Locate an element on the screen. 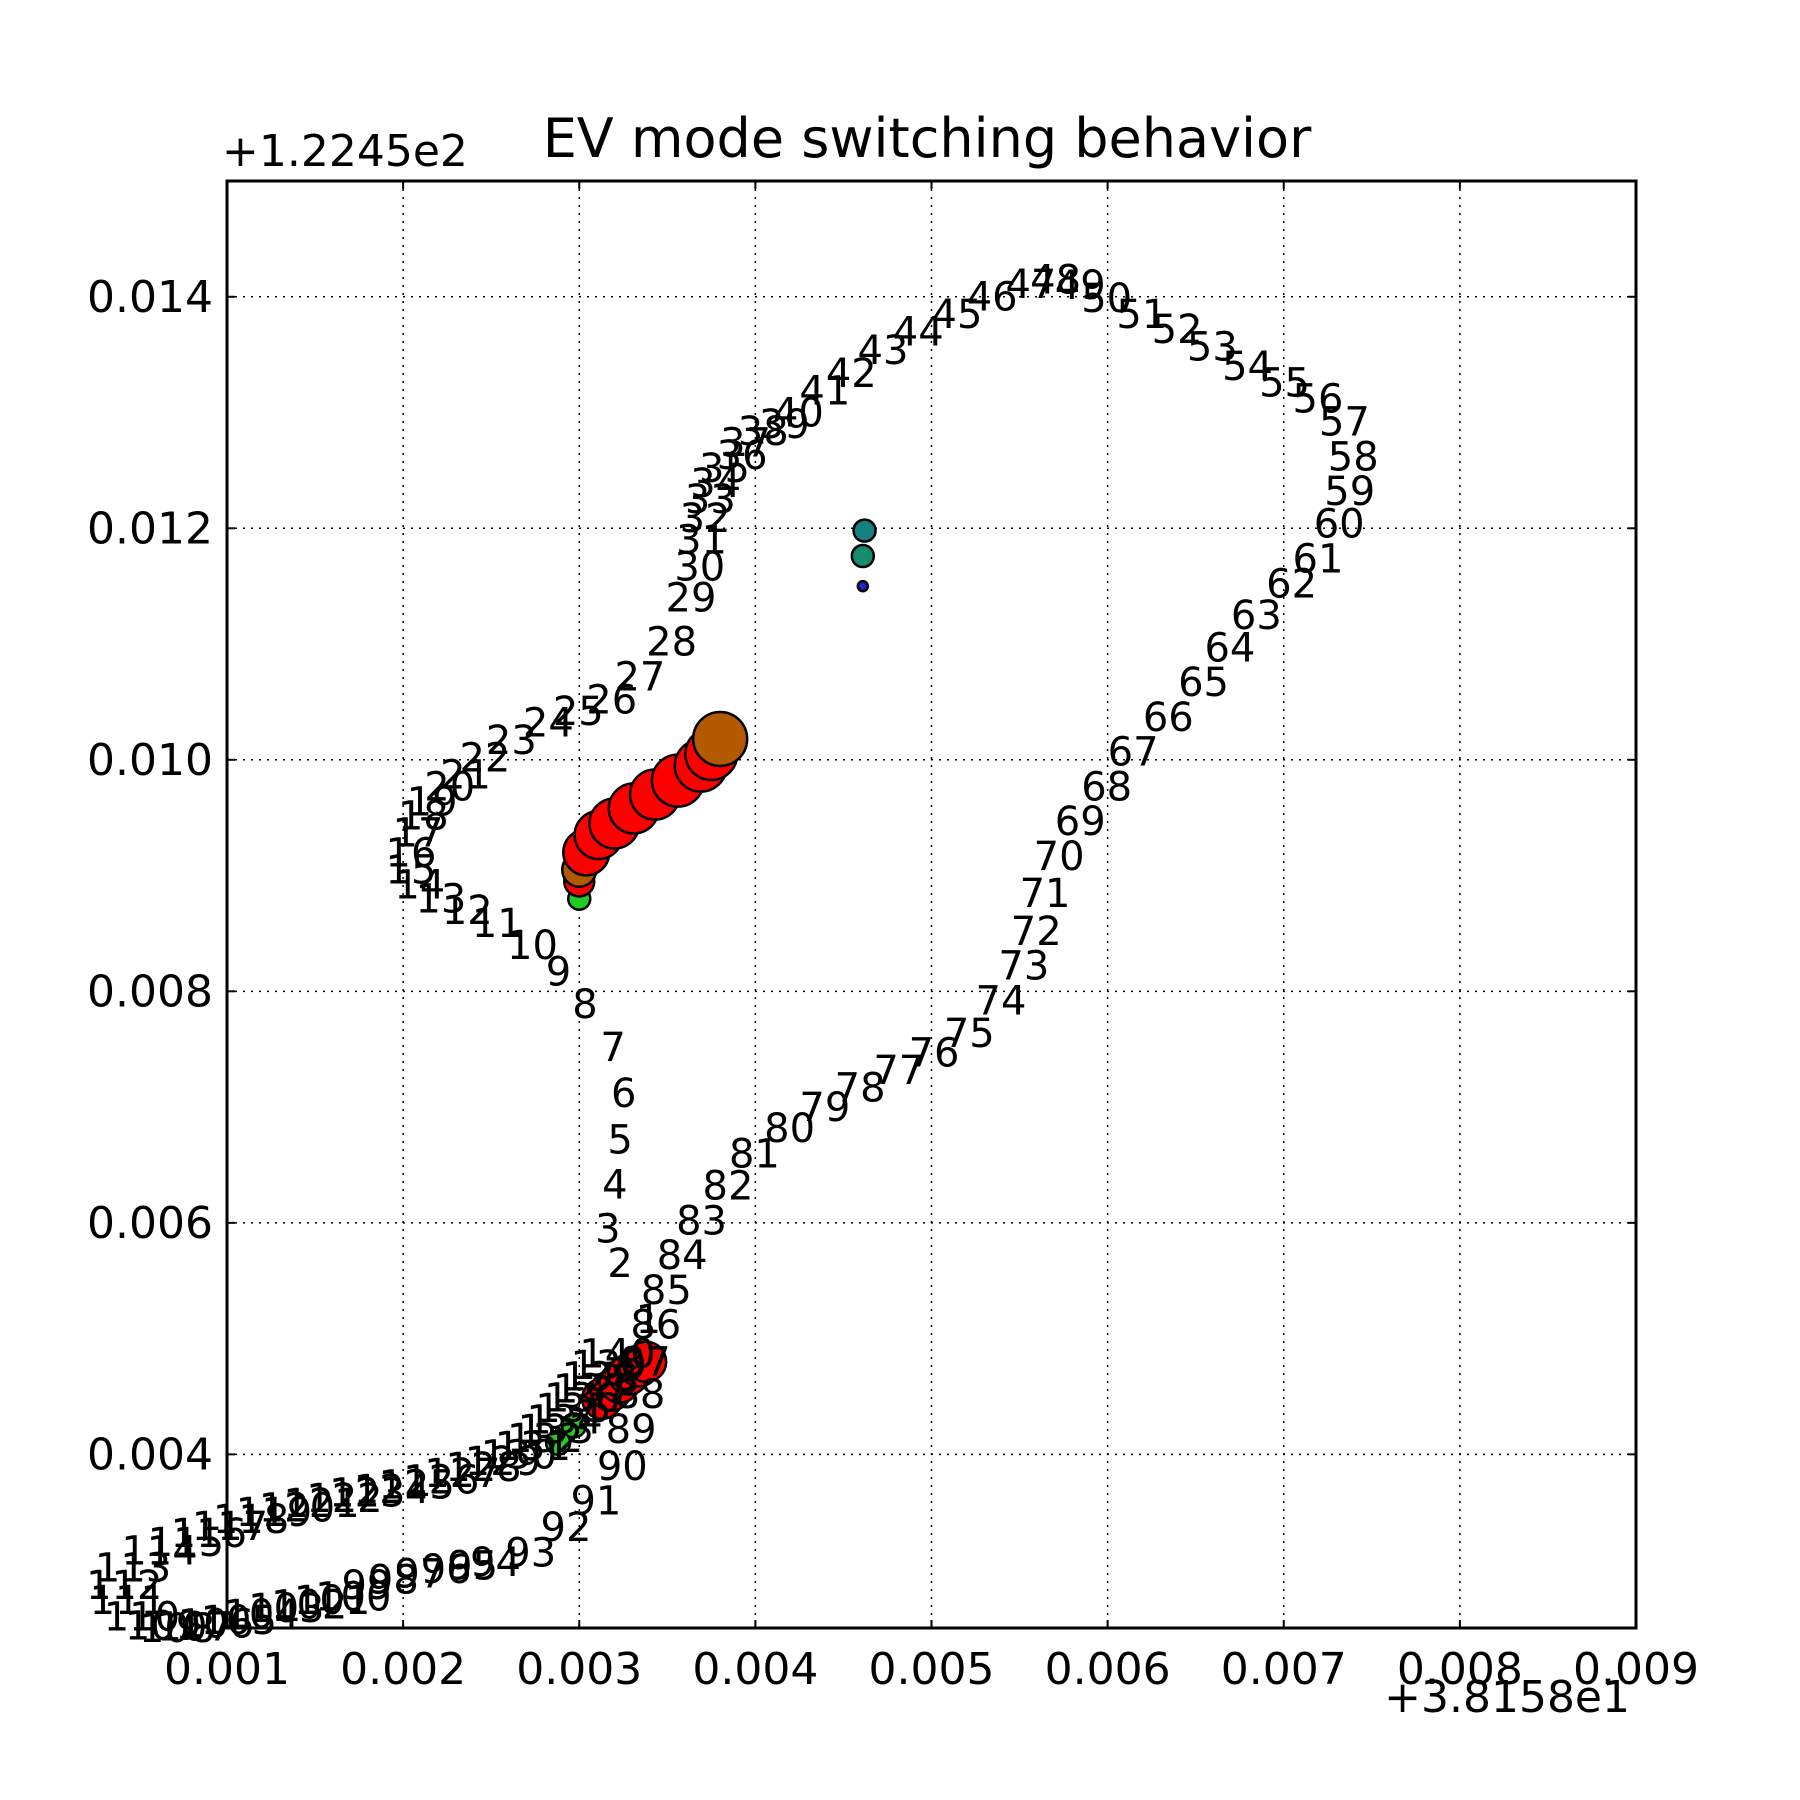 This screenshot has width=1800, height=1800. point-index-label: 22 is located at coordinates (484, 758).